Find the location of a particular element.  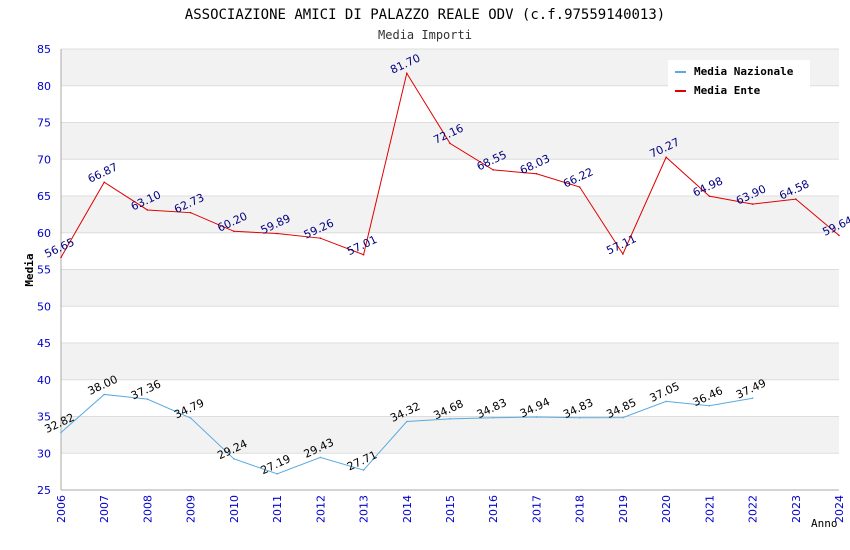

x-tick-label: 2014 is located at coordinates (407, 509).